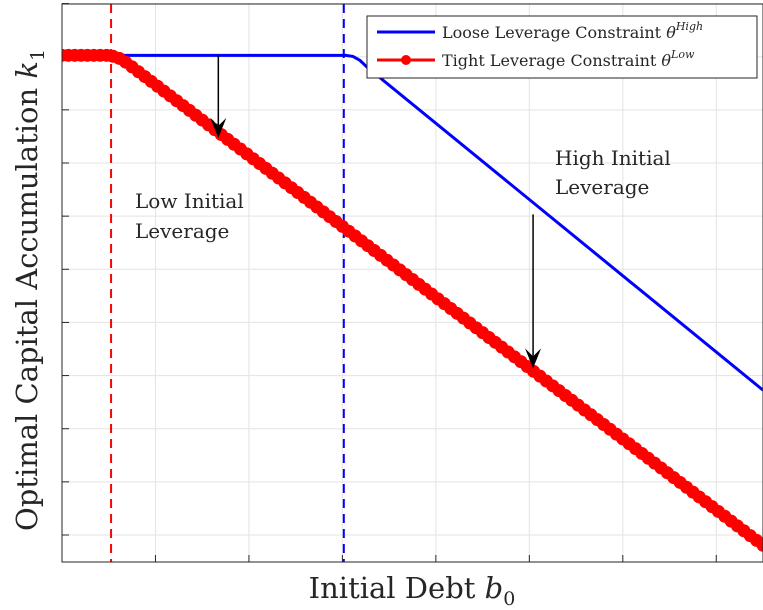 This screenshot has width=763, height=610. Describe the element at coordinates (613, 158) in the screenshot. I see `annotation-high-line-1: High Initial` at that location.